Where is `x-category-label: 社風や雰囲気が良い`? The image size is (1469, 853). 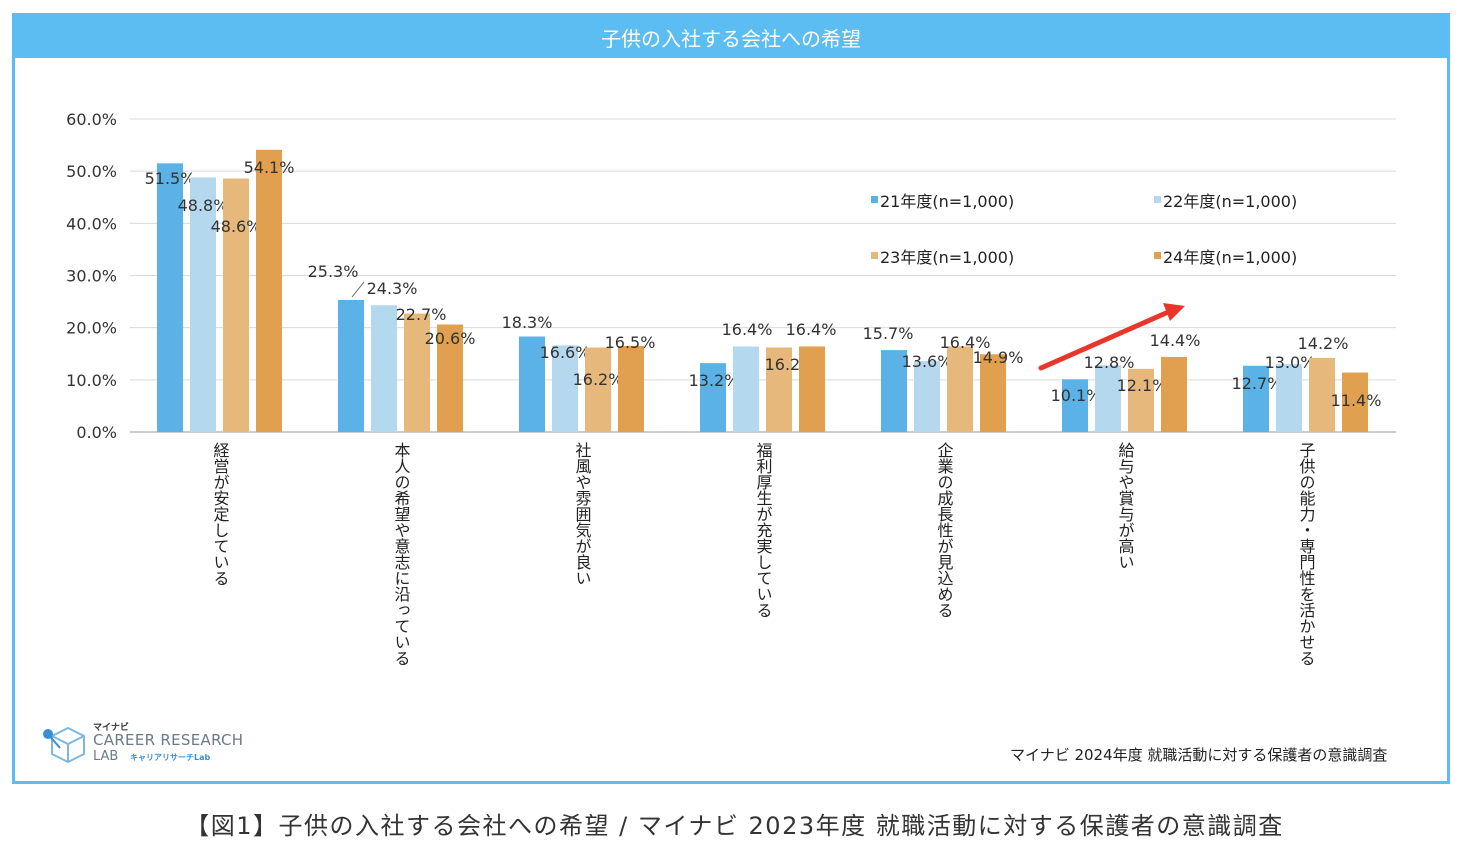 x-category-label: 社風や雰囲気が良い is located at coordinates (582, 514).